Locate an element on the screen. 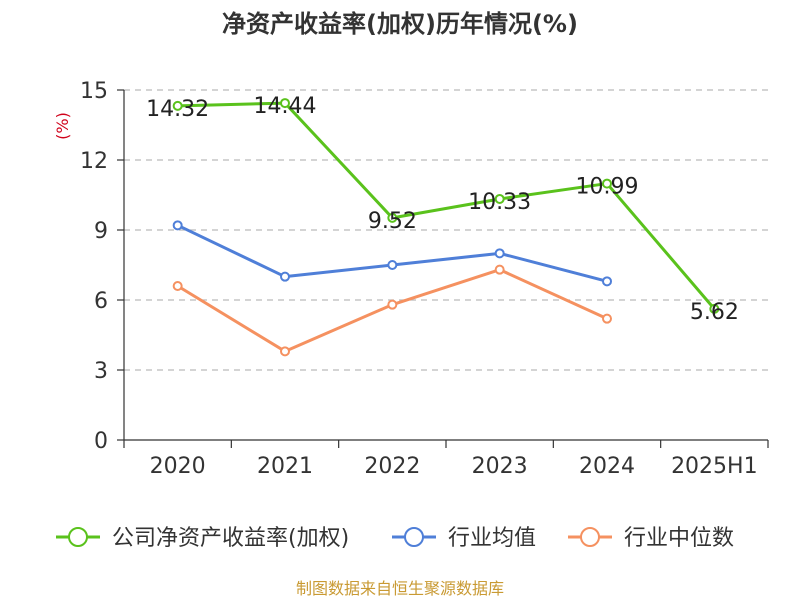 The height and width of the screenshot is (600, 800). data-label: 14.44 is located at coordinates (285, 106).